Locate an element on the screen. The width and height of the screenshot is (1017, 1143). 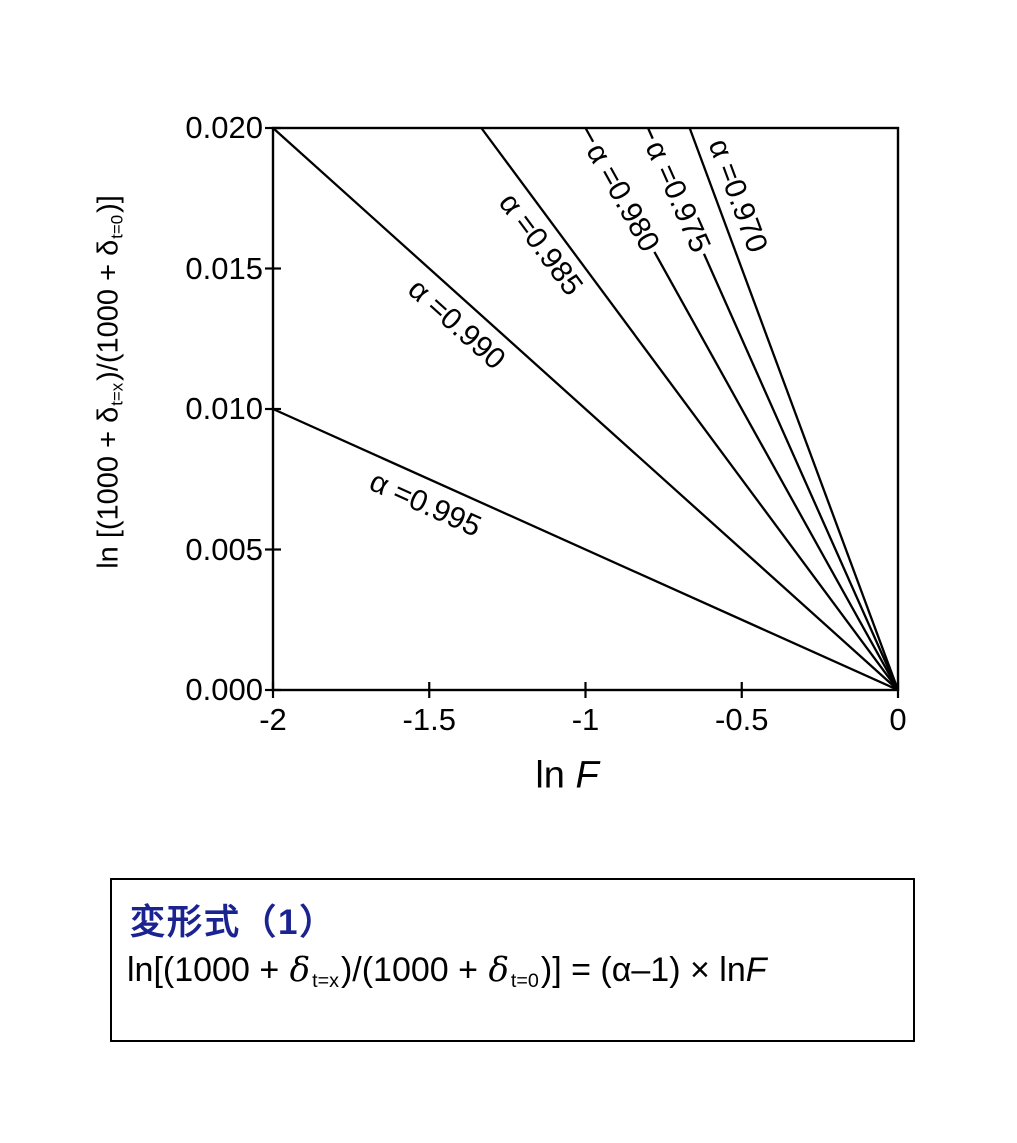
y-tick-label: 0.020 is located at coordinates (224, 127).